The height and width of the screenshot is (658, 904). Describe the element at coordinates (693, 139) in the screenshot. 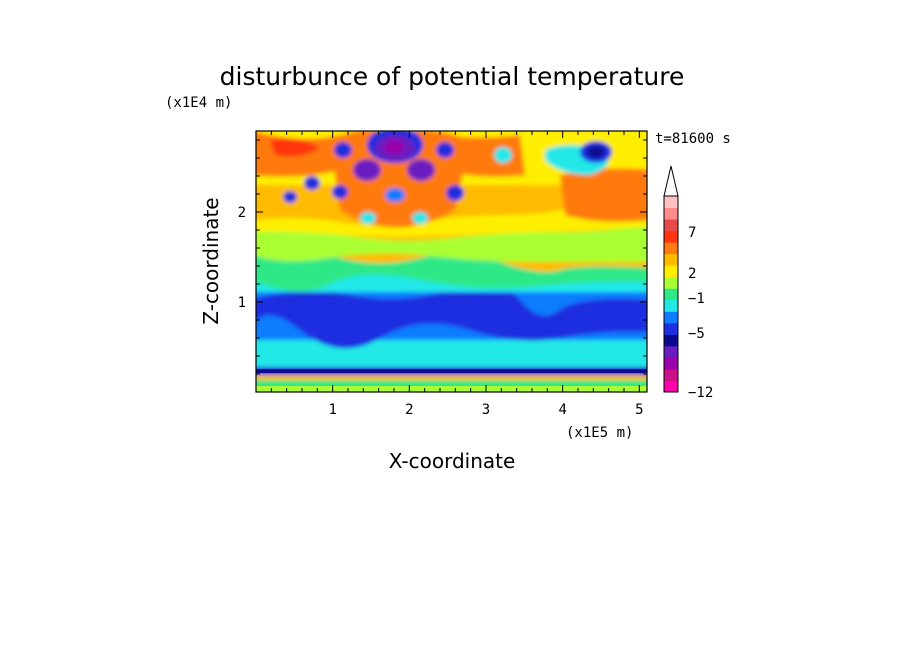

I see `time-label: t=81600 s` at that location.